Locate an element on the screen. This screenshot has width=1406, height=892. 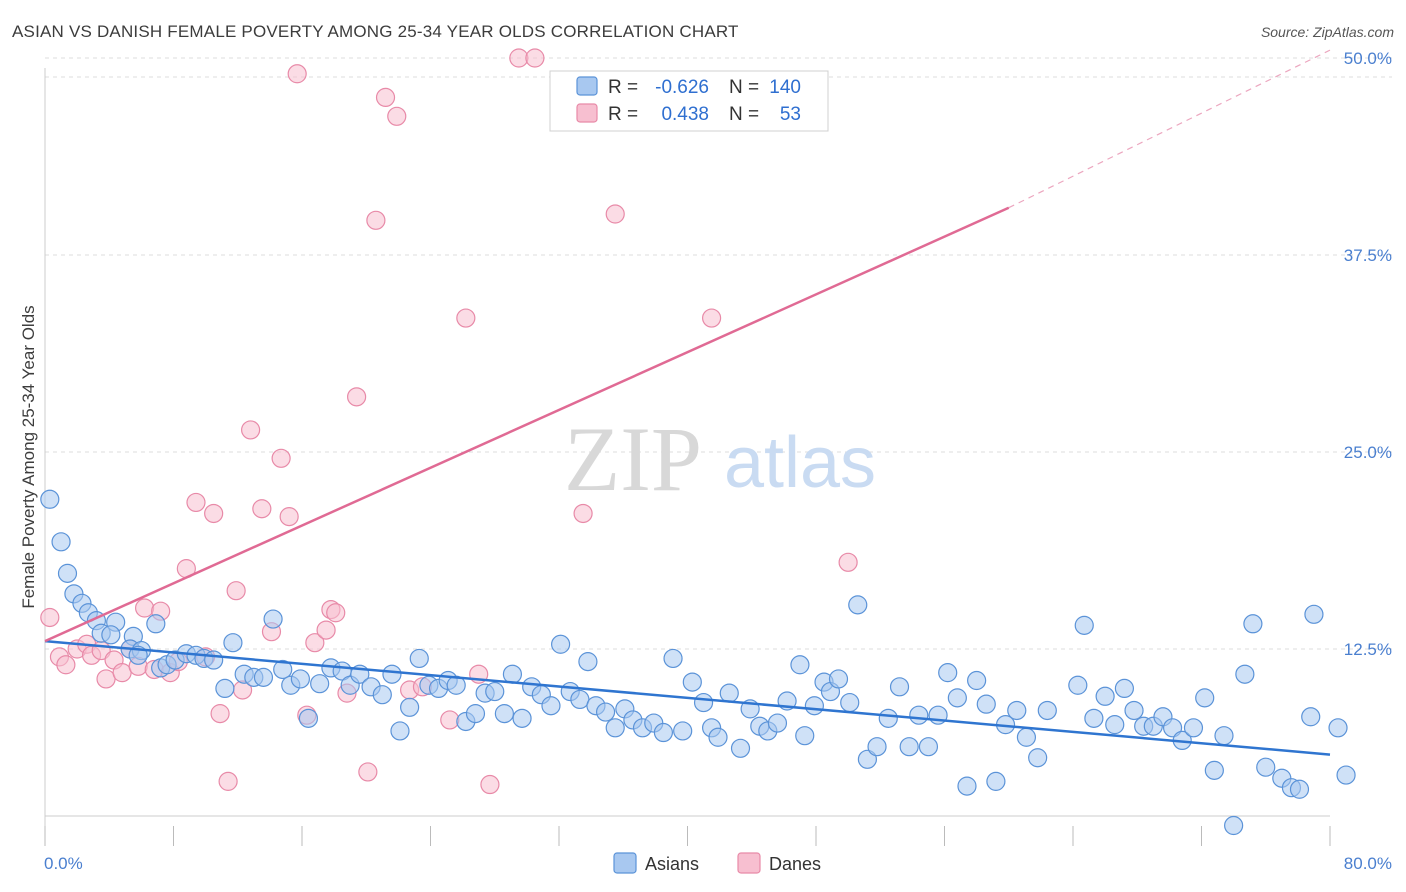
legend-r-value-danes: 0.438 is located at coordinates (685, 114).